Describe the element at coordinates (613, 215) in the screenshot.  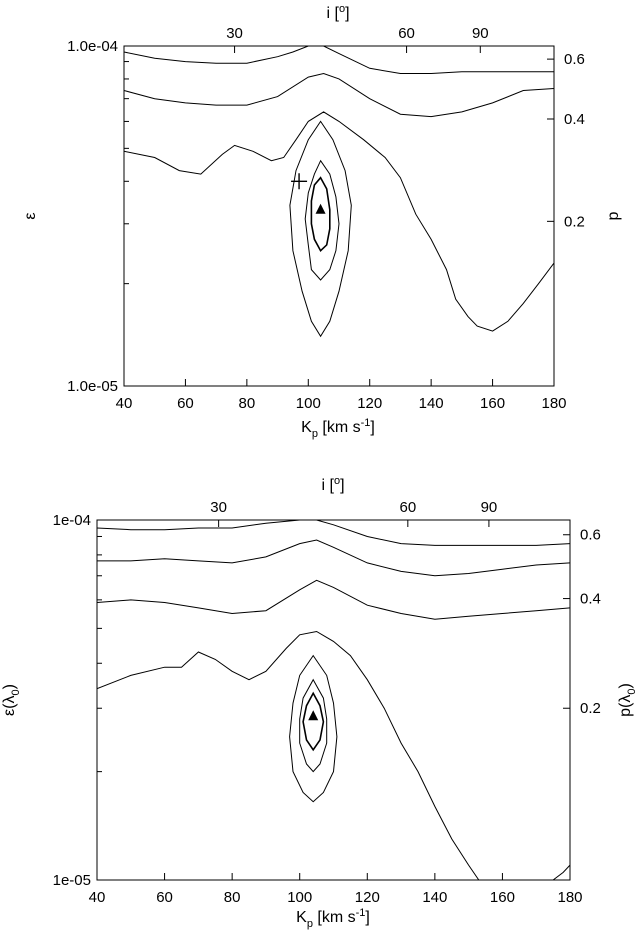
I see `top-panel-right-axis-label: p` at that location.